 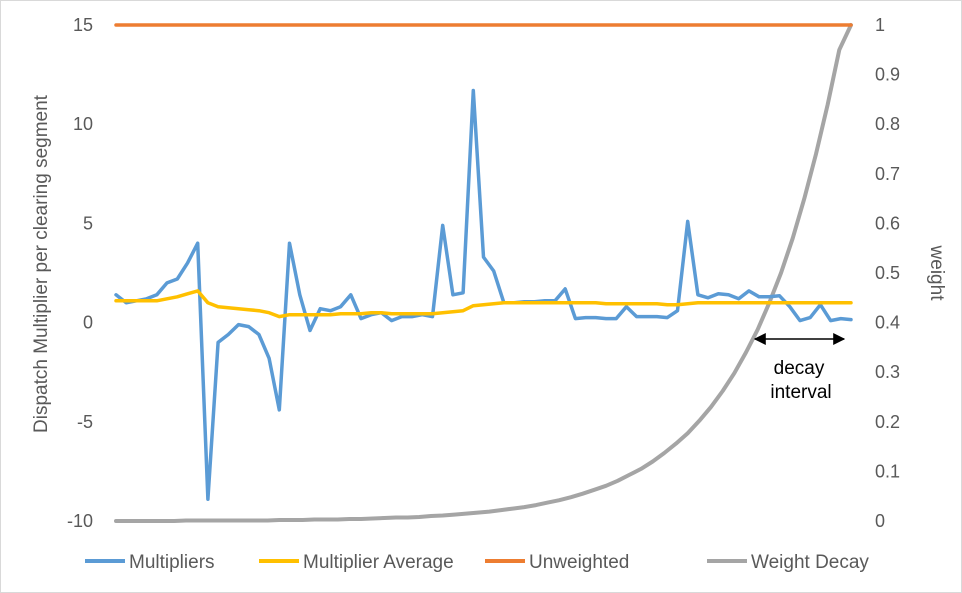 I want to click on legend-label-multipliers: Multipliers, so click(x=172, y=562).